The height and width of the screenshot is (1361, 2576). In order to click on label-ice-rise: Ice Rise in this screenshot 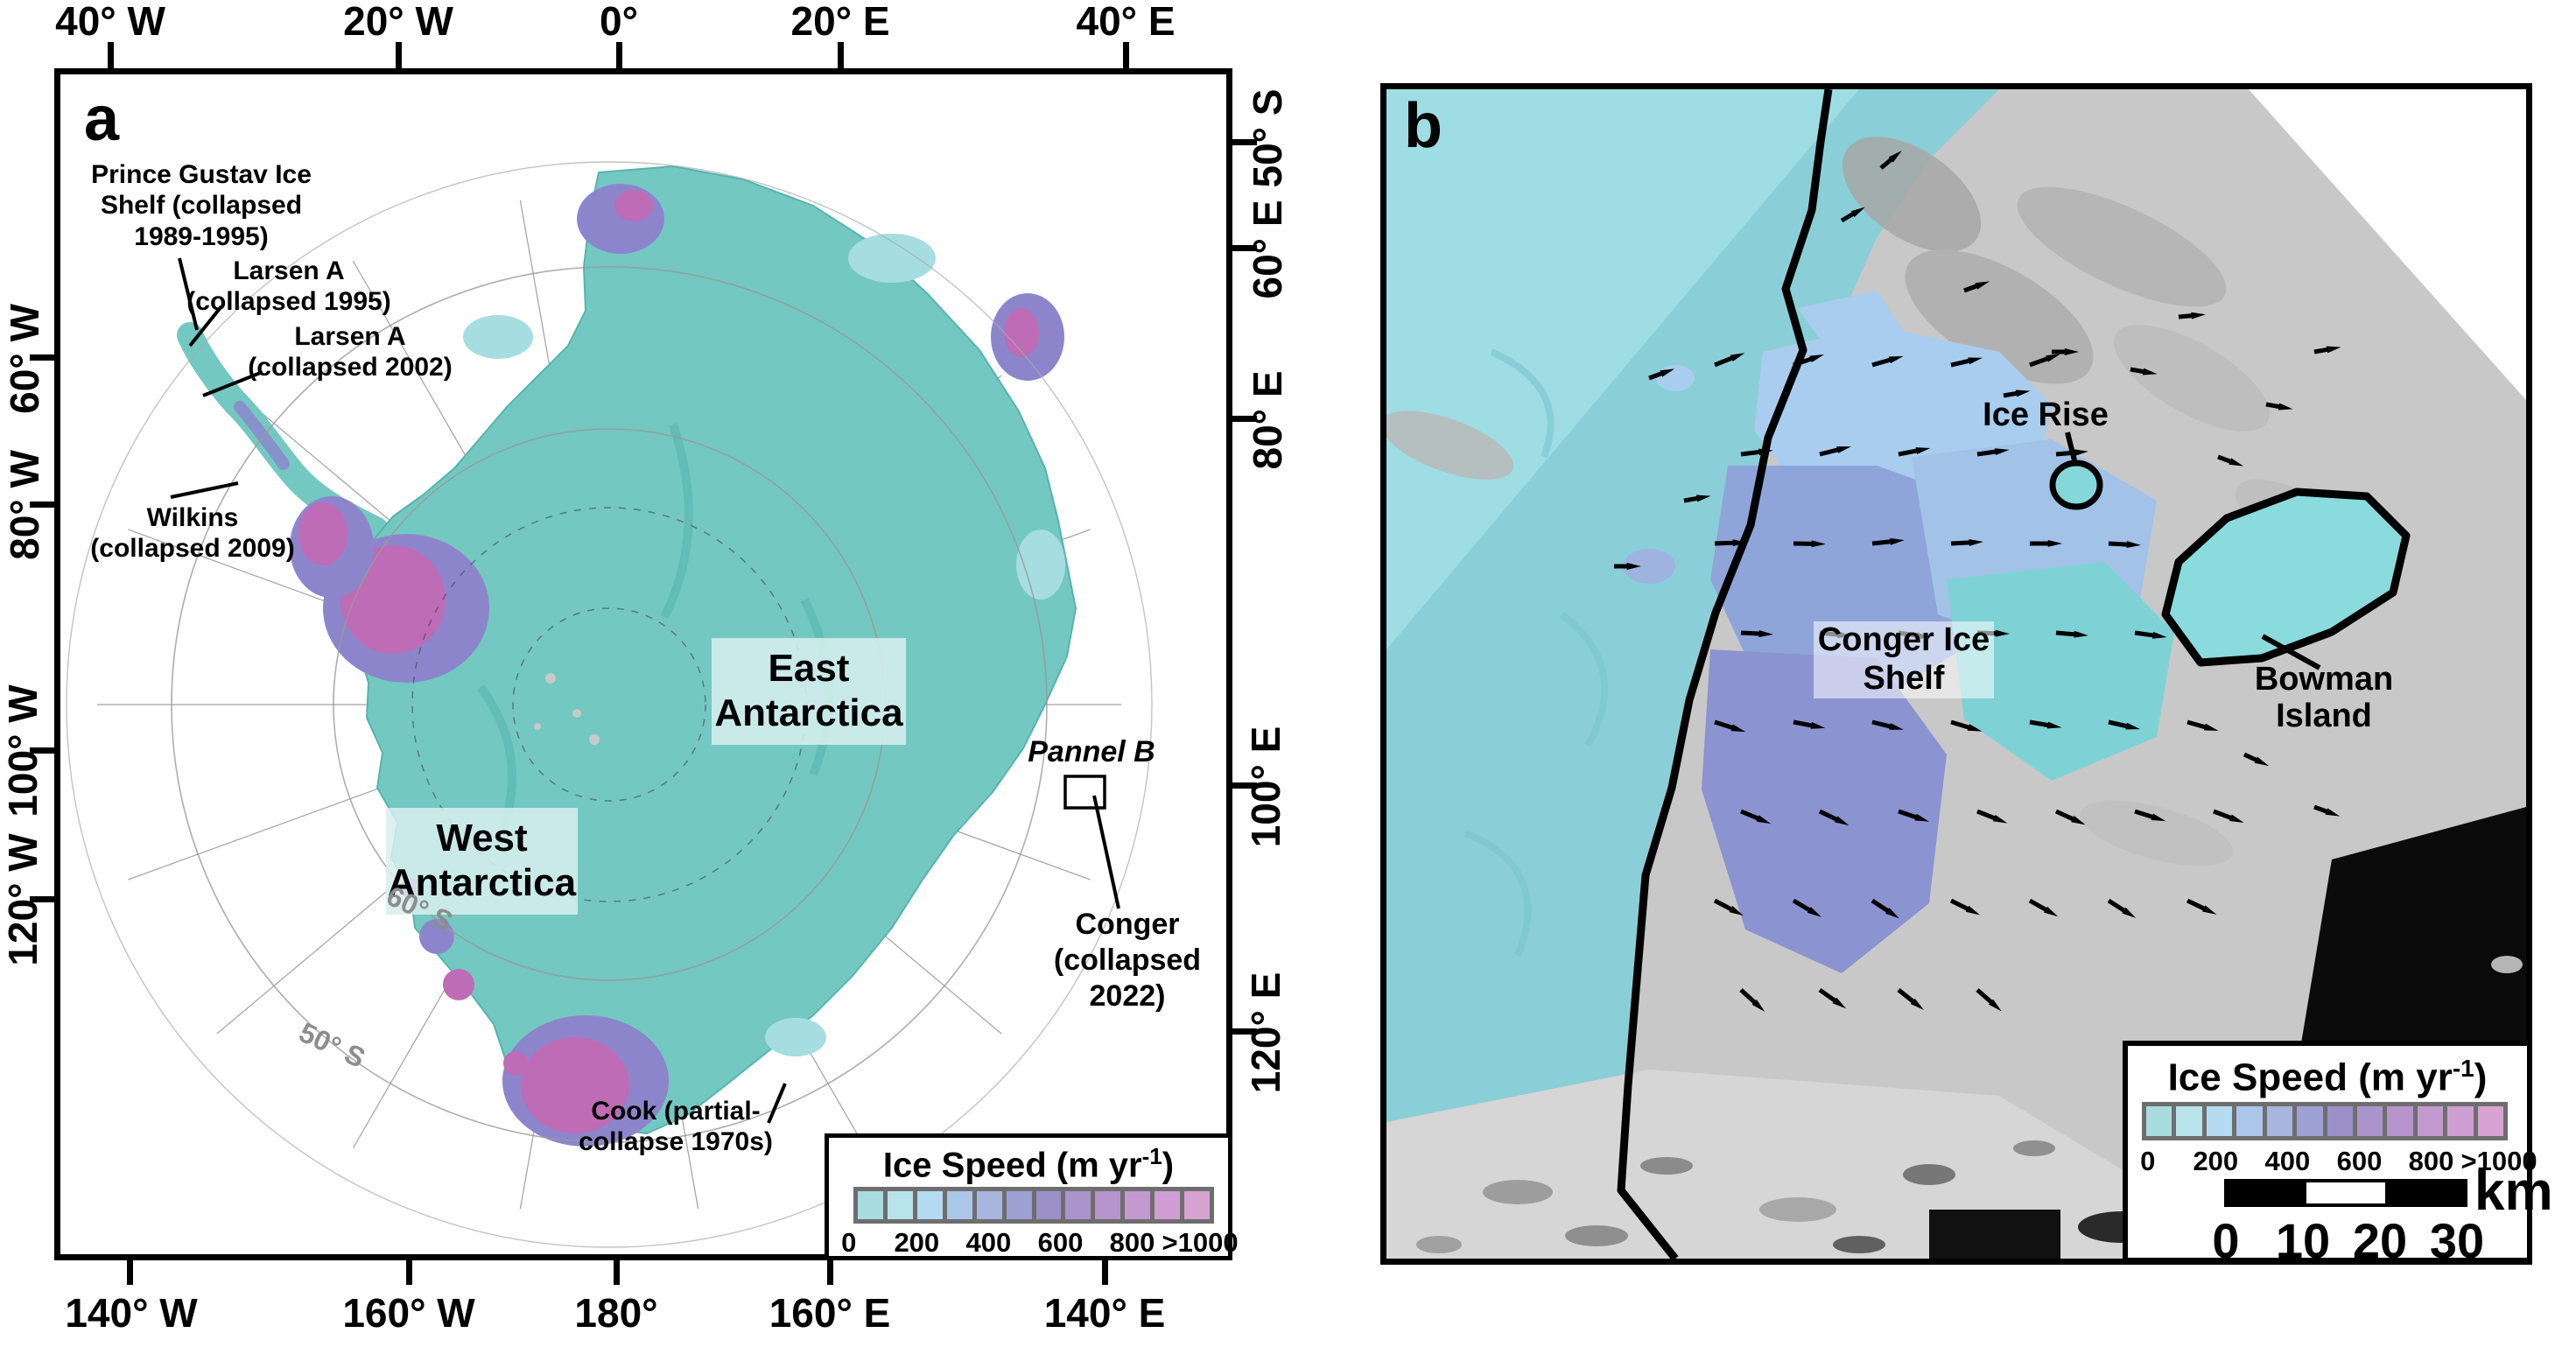, I will do `click(2046, 414)`.